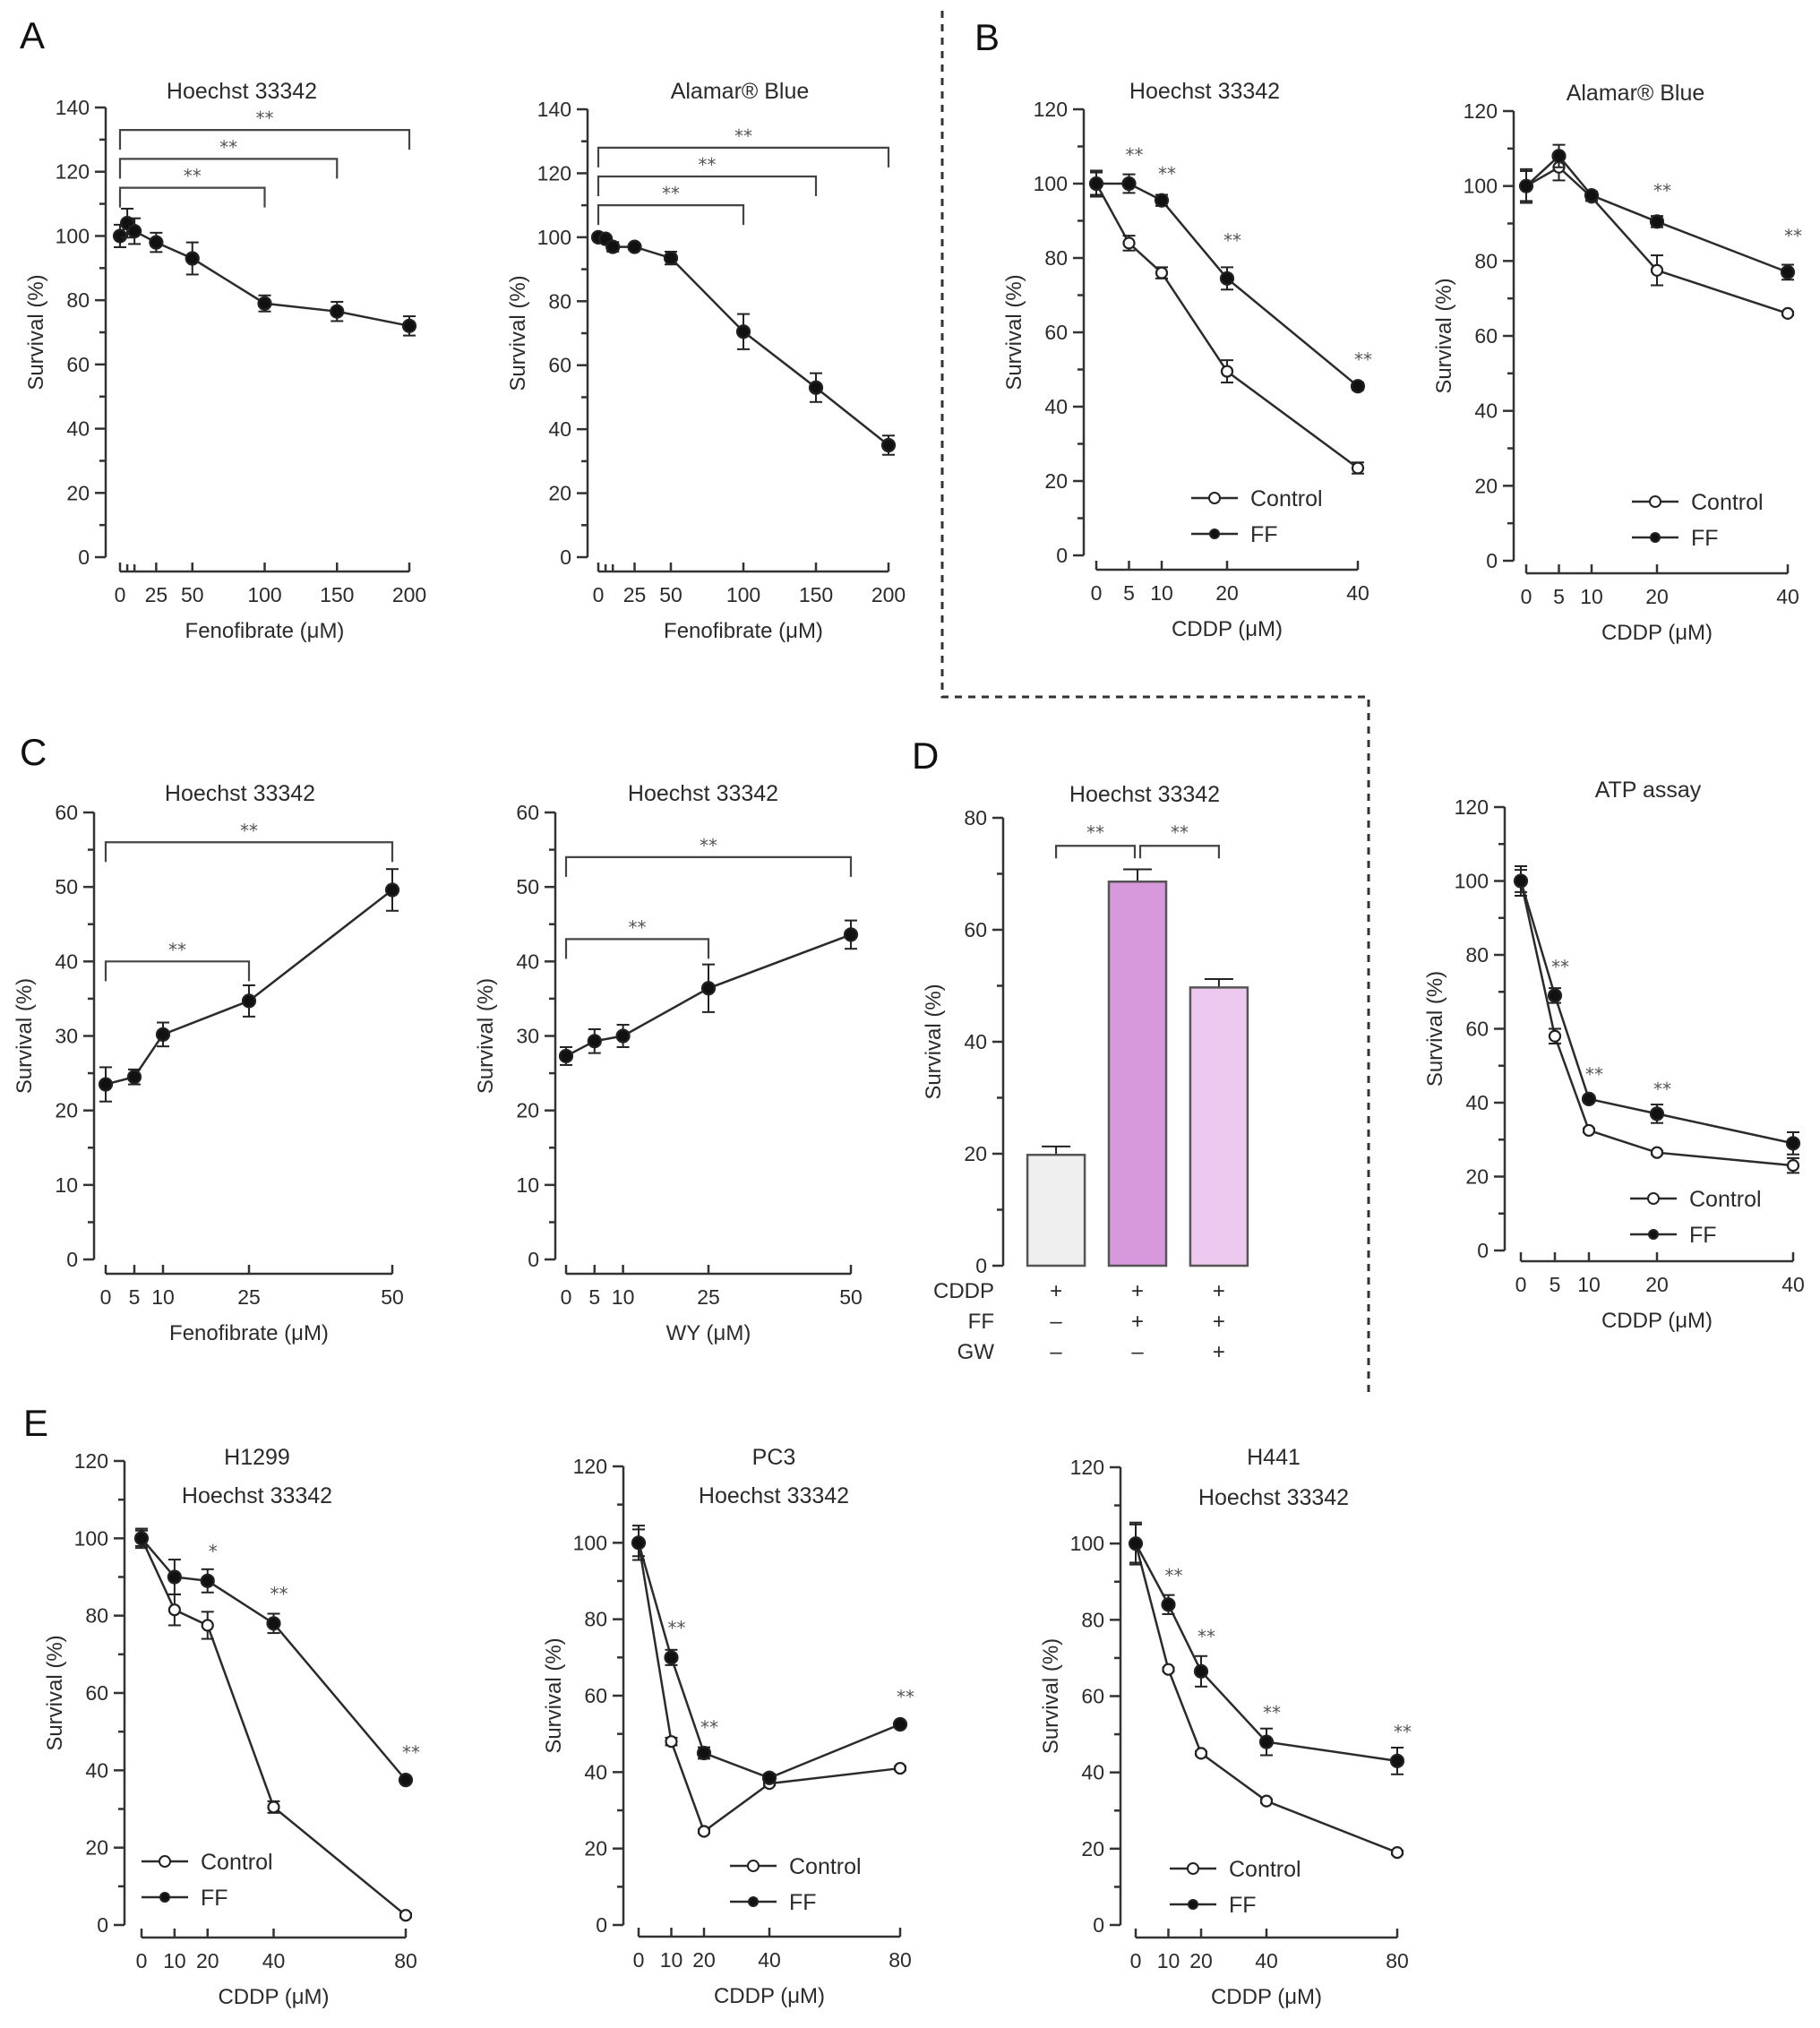 This screenshot has height=2028, width=1820. Describe the element at coordinates (1397, 1960) in the screenshot. I see `x-tick-label: 80` at that location.